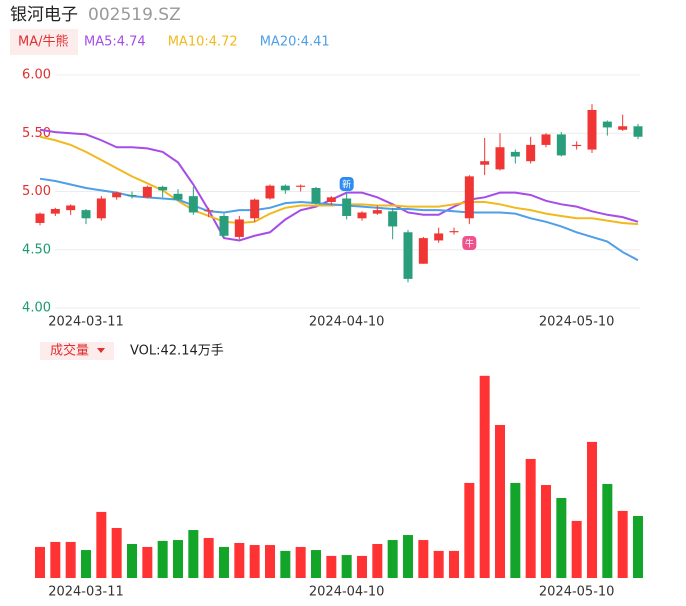 This screenshot has height=606, width=686. What do you see at coordinates (36, 191) in the screenshot?
I see `y-tick-label: 5.00` at bounding box center [36, 191].